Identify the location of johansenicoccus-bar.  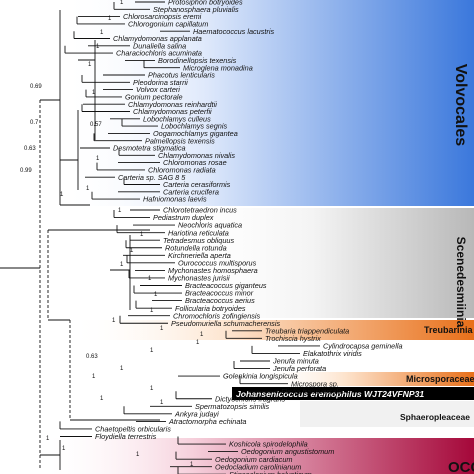
(353, 393).